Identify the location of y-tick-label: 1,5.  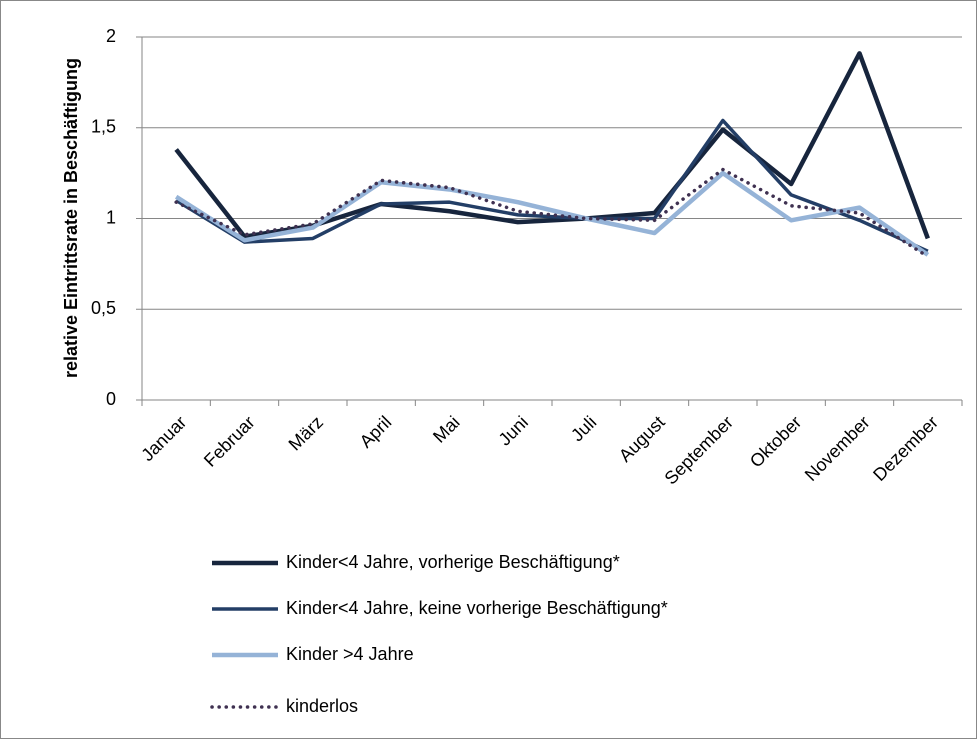
(103, 127).